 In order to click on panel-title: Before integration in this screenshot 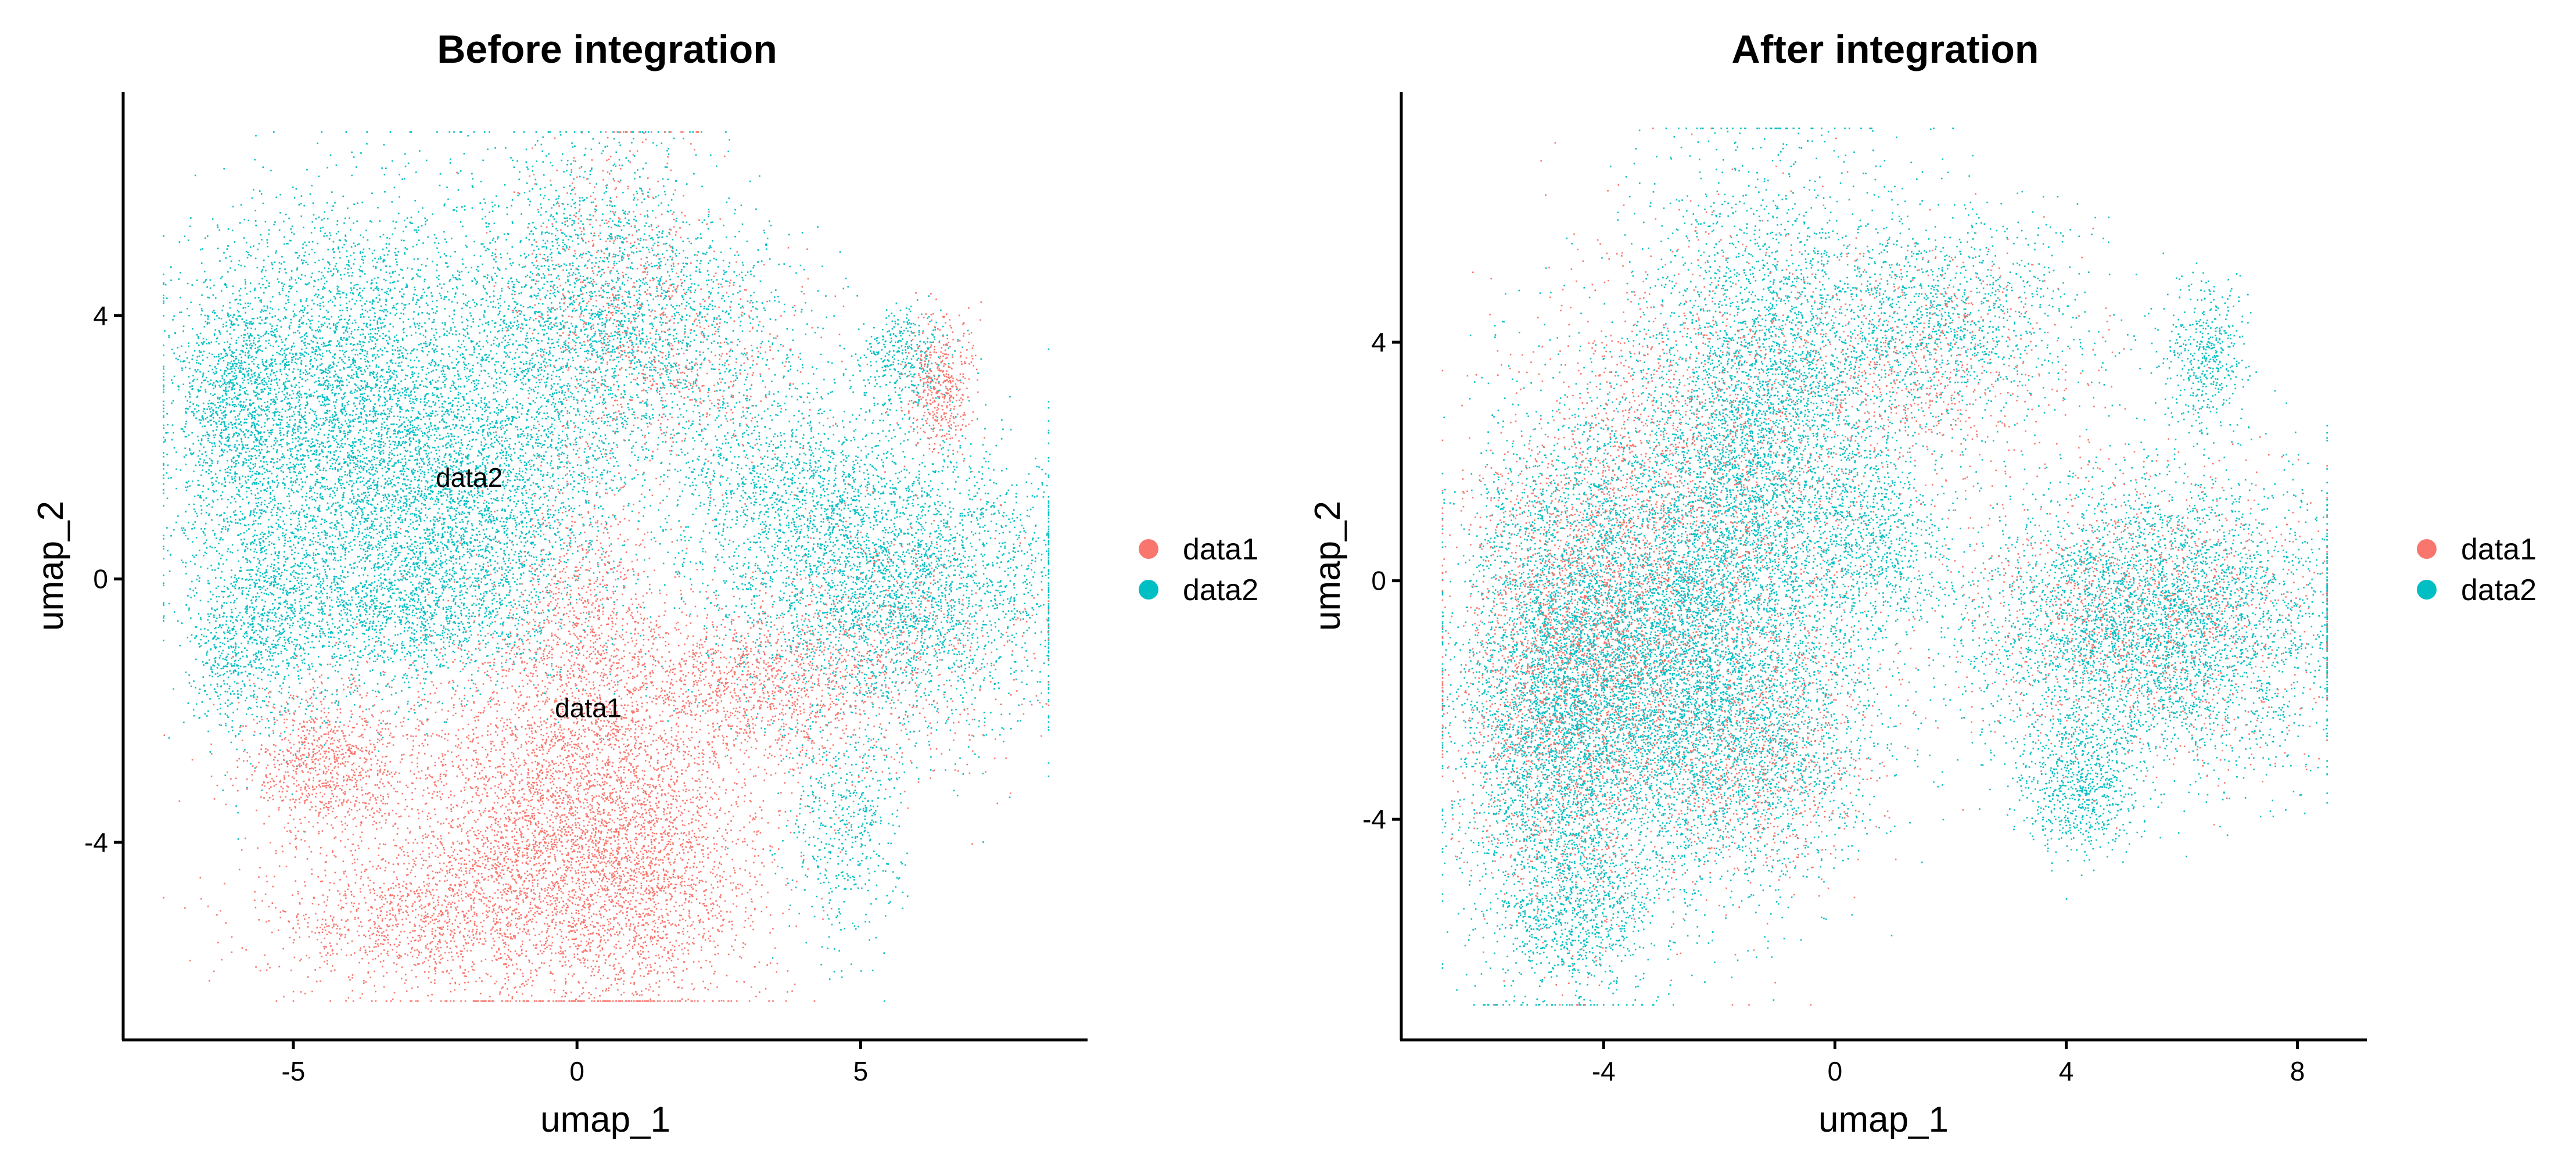, I will do `click(607, 49)`.